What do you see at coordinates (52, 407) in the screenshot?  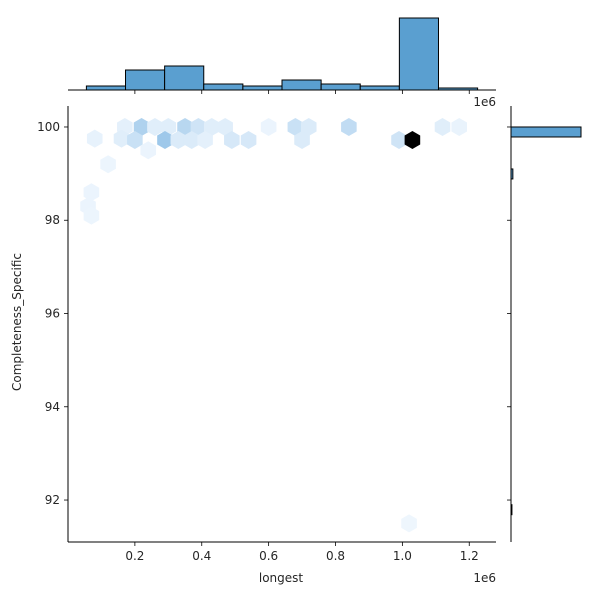 I see `y-tick-label-1: 94` at bounding box center [52, 407].